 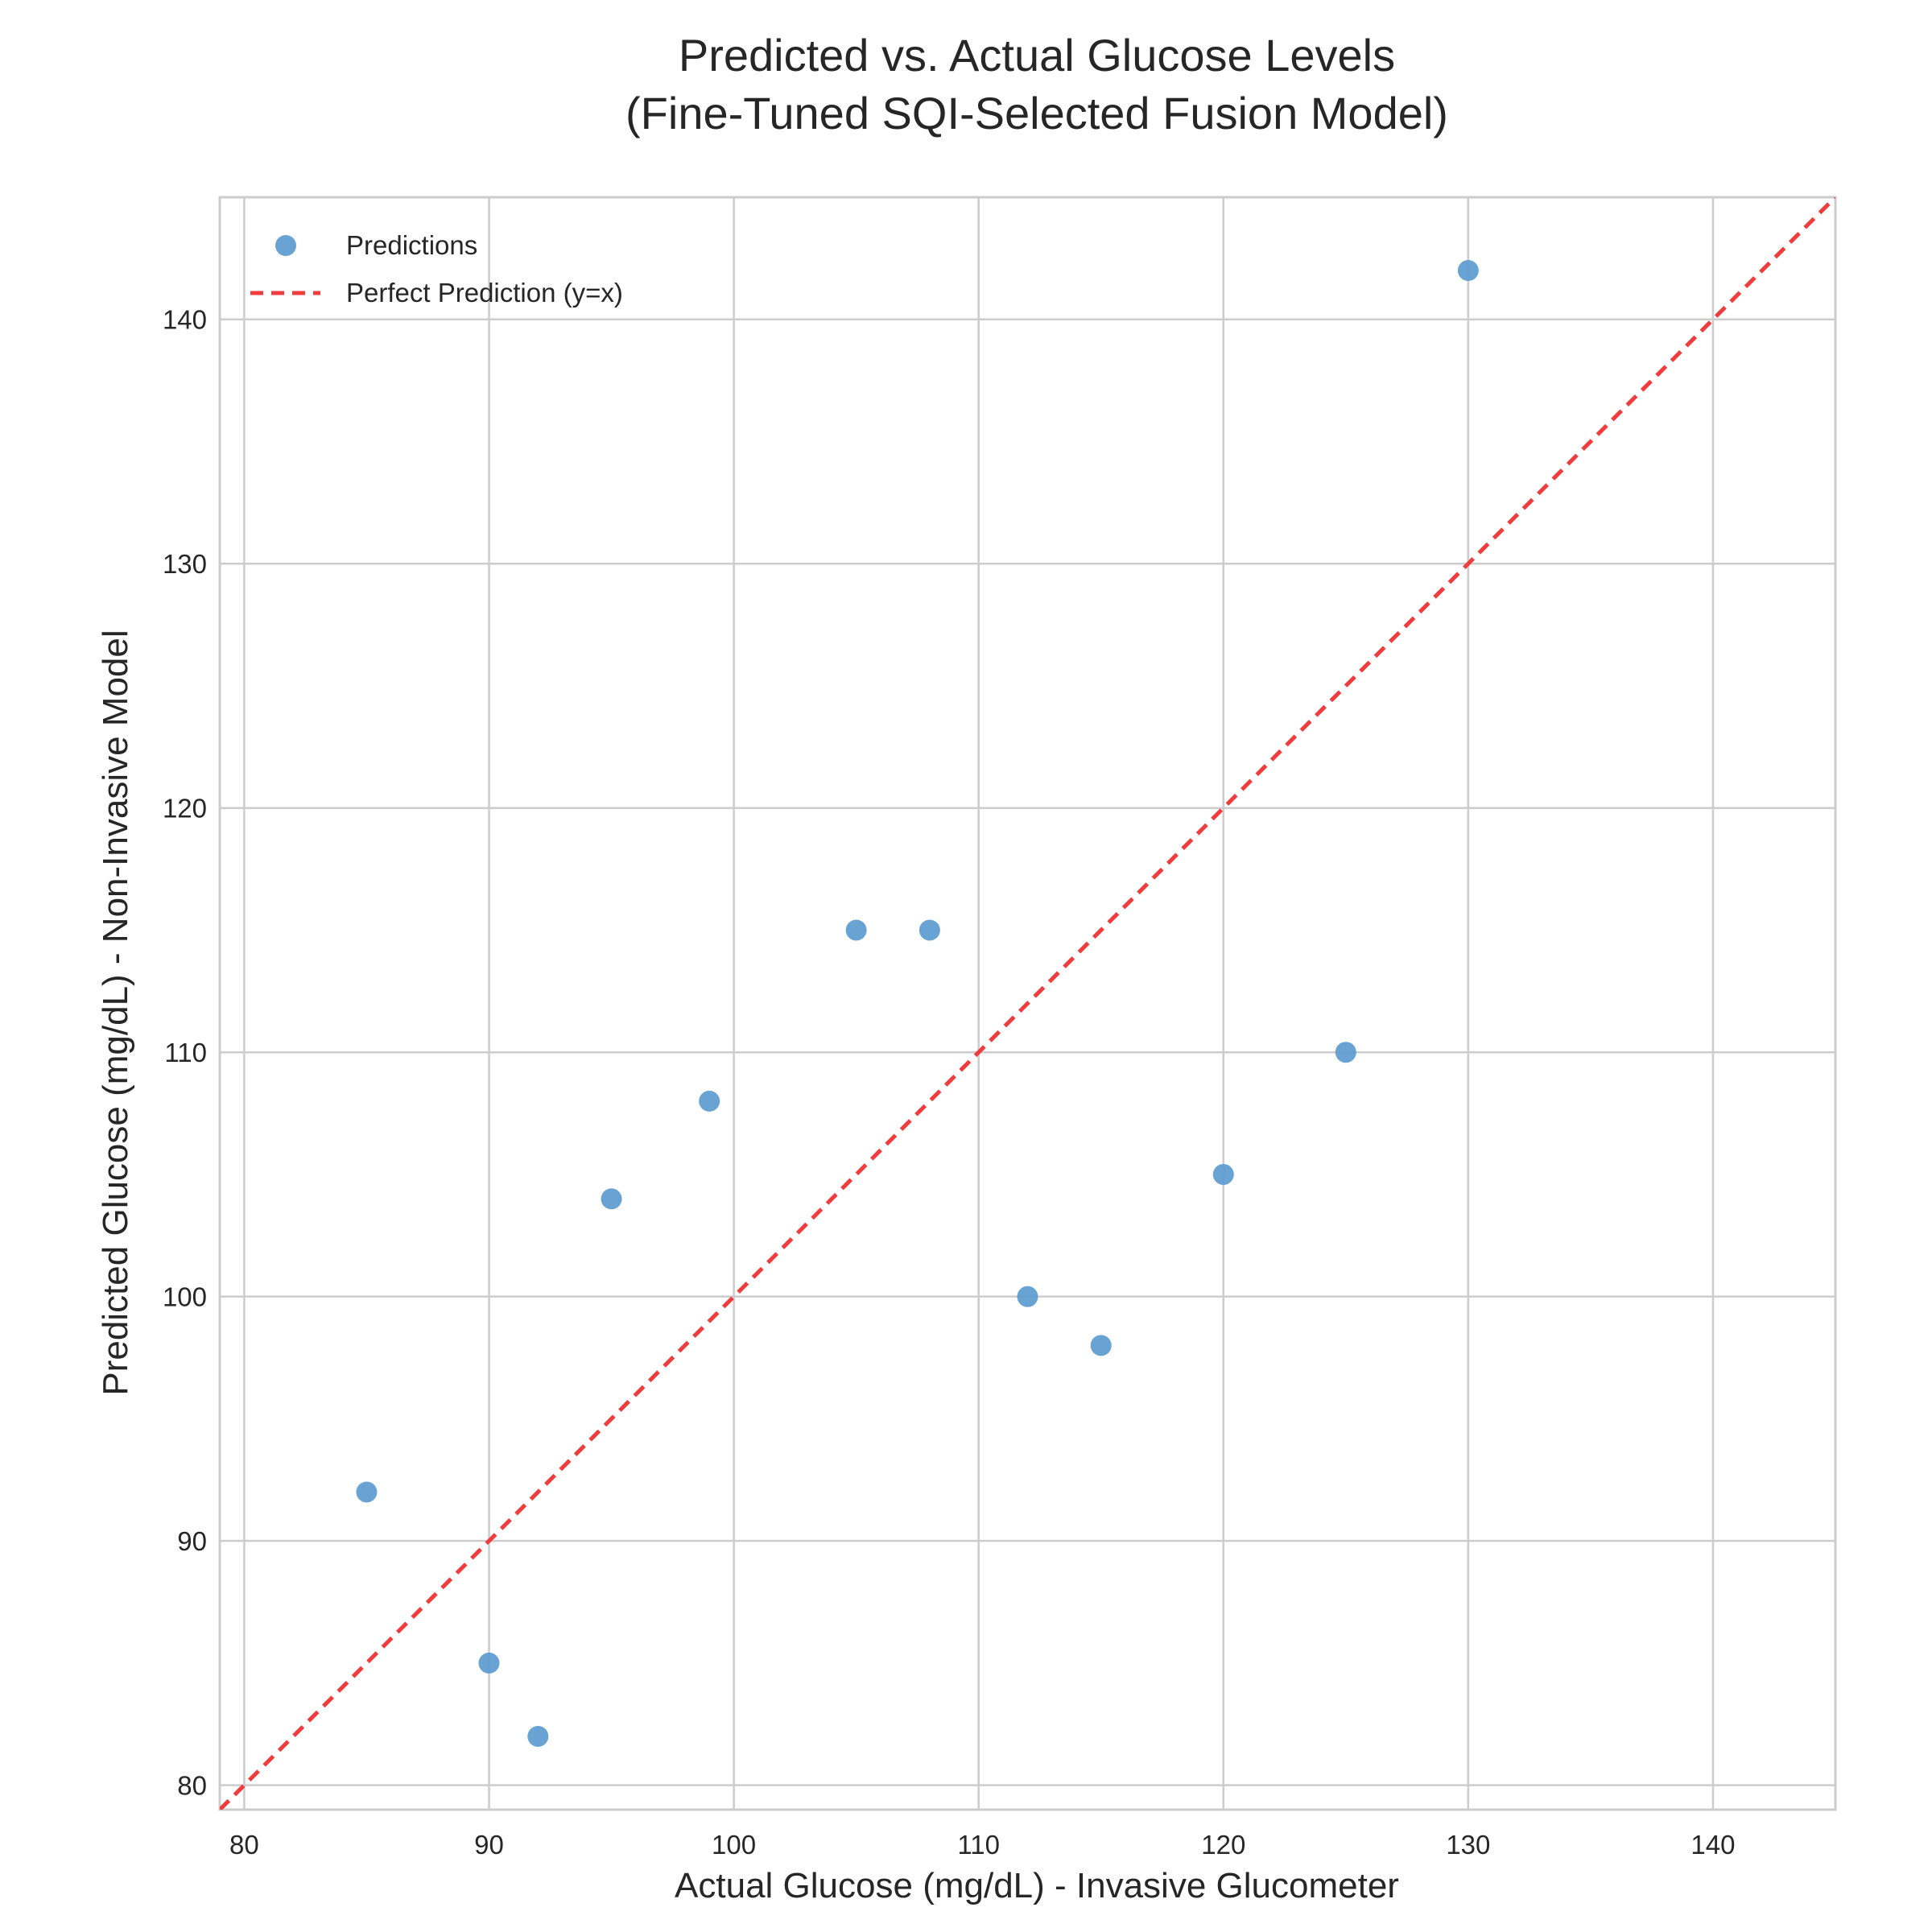 I want to click on y-tick-label: 90, so click(x=192, y=1541).